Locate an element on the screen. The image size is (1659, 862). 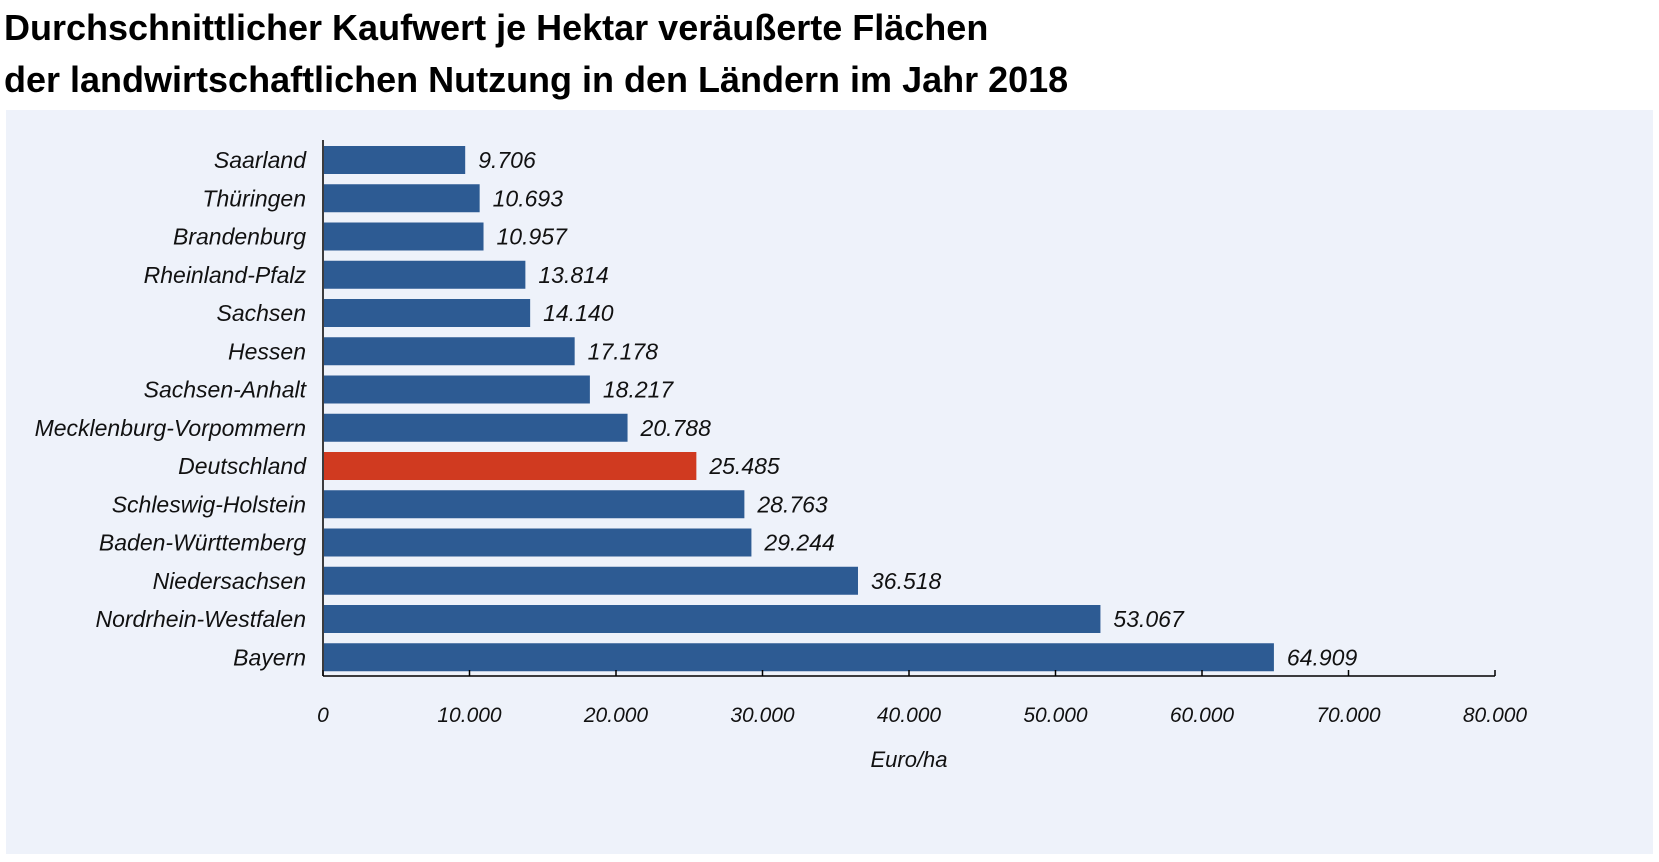
bar-brandenburg is located at coordinates (404, 236).